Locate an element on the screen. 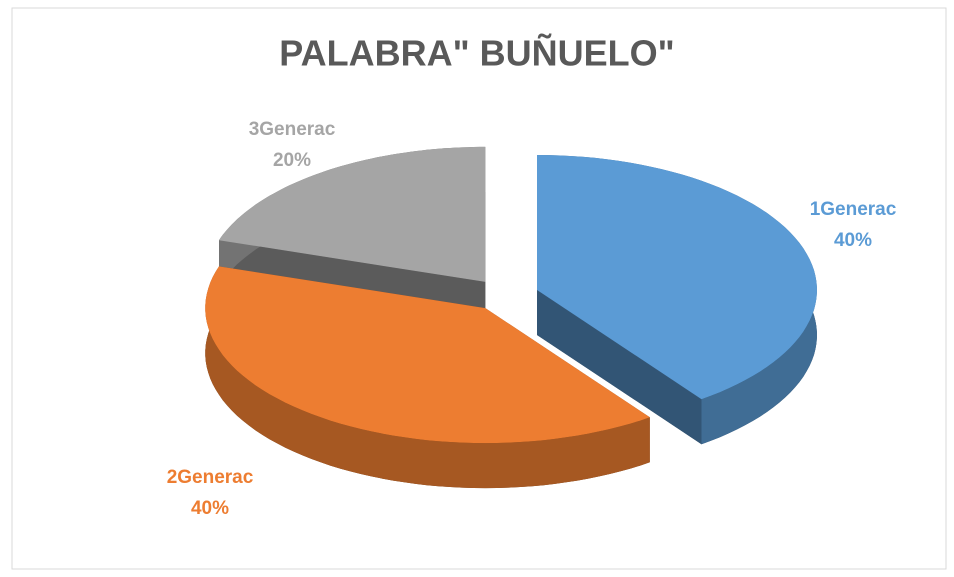 The height and width of the screenshot is (577, 954). data-label-category: 3Generac is located at coordinates (292, 129).